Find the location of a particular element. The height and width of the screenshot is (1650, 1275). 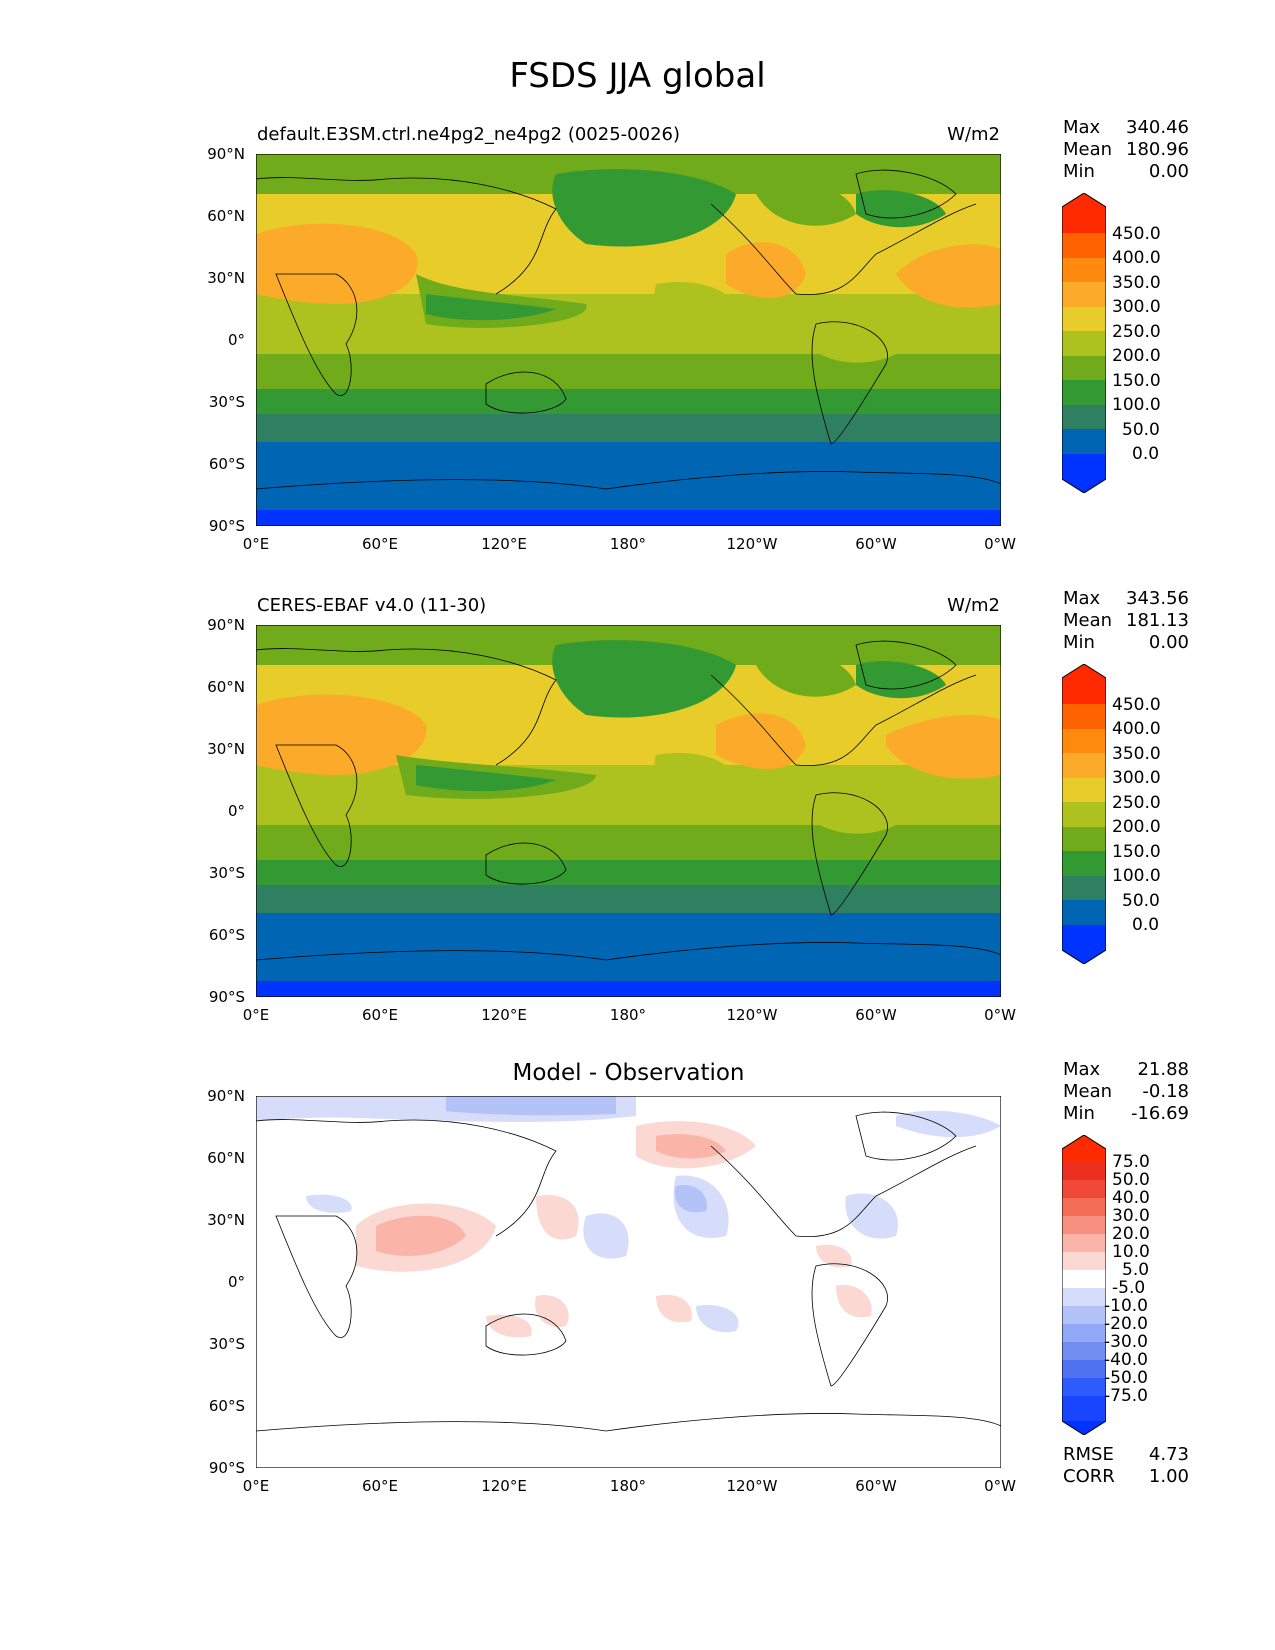

panel-2-map is located at coordinates (628, 811).